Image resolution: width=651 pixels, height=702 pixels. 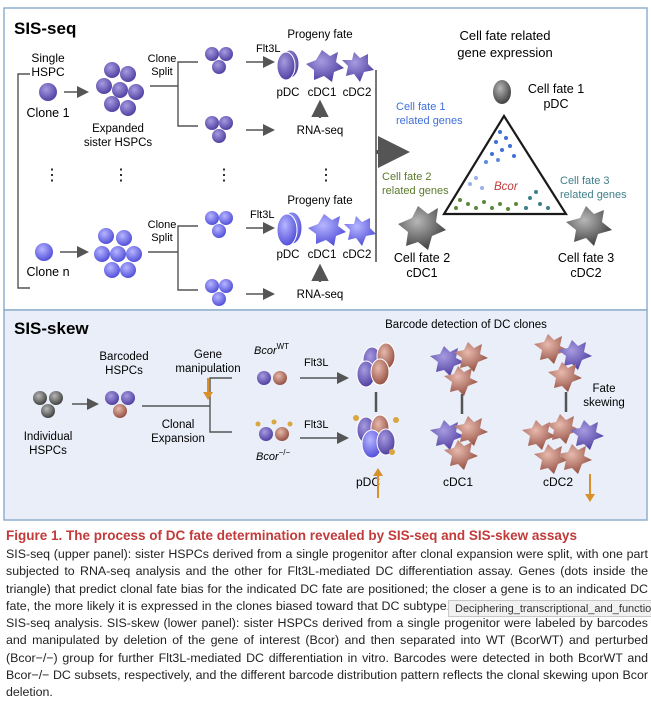 I want to click on flt3l-label-1: Flt3L, so click(x=268, y=49).